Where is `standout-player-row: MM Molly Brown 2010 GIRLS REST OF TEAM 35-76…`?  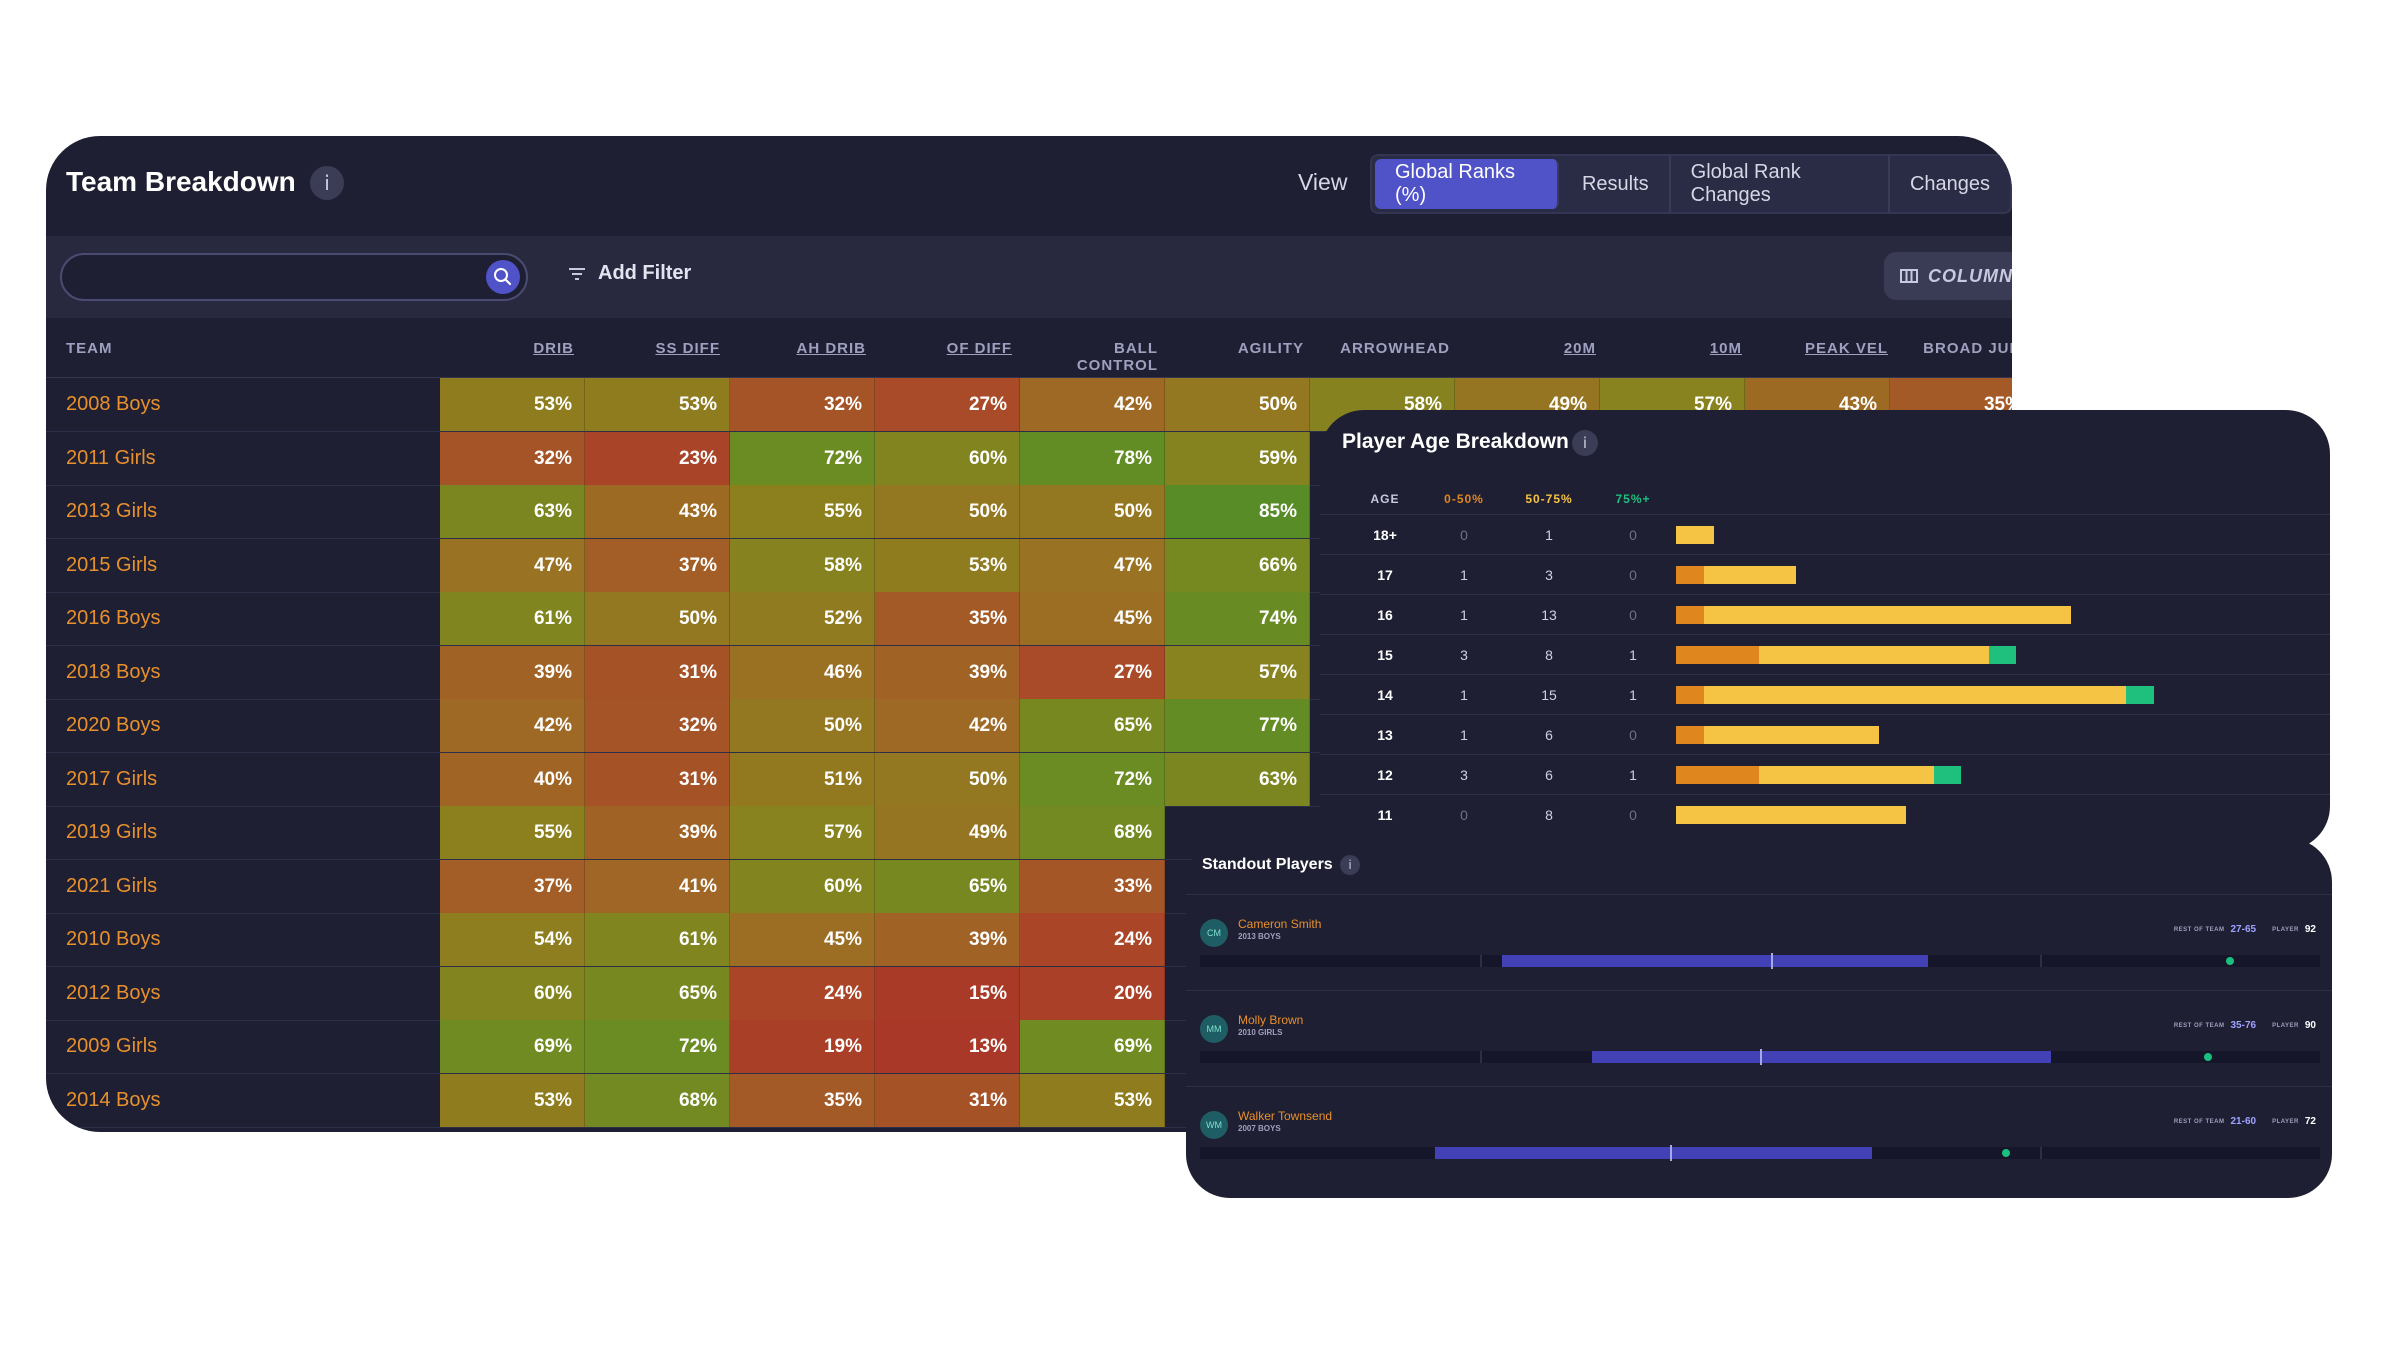 standout-player-row: MM Molly Brown 2010 GIRLS REST OF TEAM 35-76… is located at coordinates (1759, 1038).